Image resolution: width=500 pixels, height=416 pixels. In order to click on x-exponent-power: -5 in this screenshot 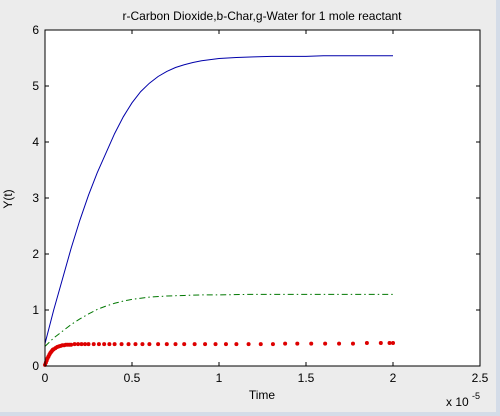, I will do `click(476, 396)`.